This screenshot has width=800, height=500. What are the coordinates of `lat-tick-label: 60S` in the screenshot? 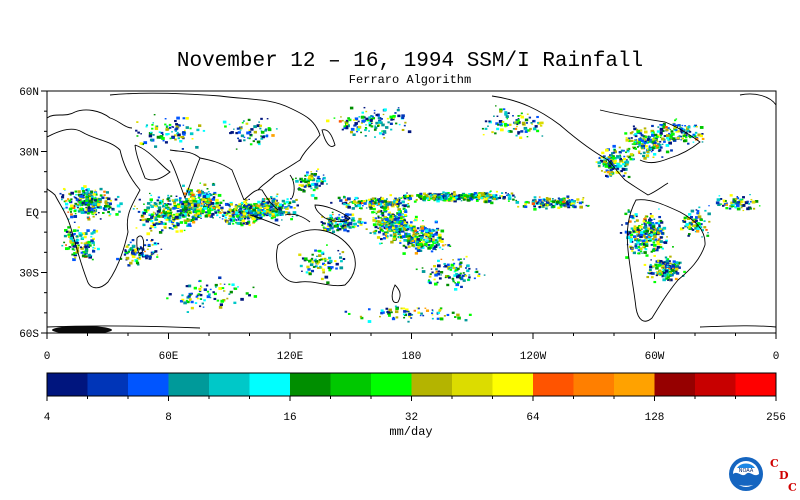 It's located at (29, 335).